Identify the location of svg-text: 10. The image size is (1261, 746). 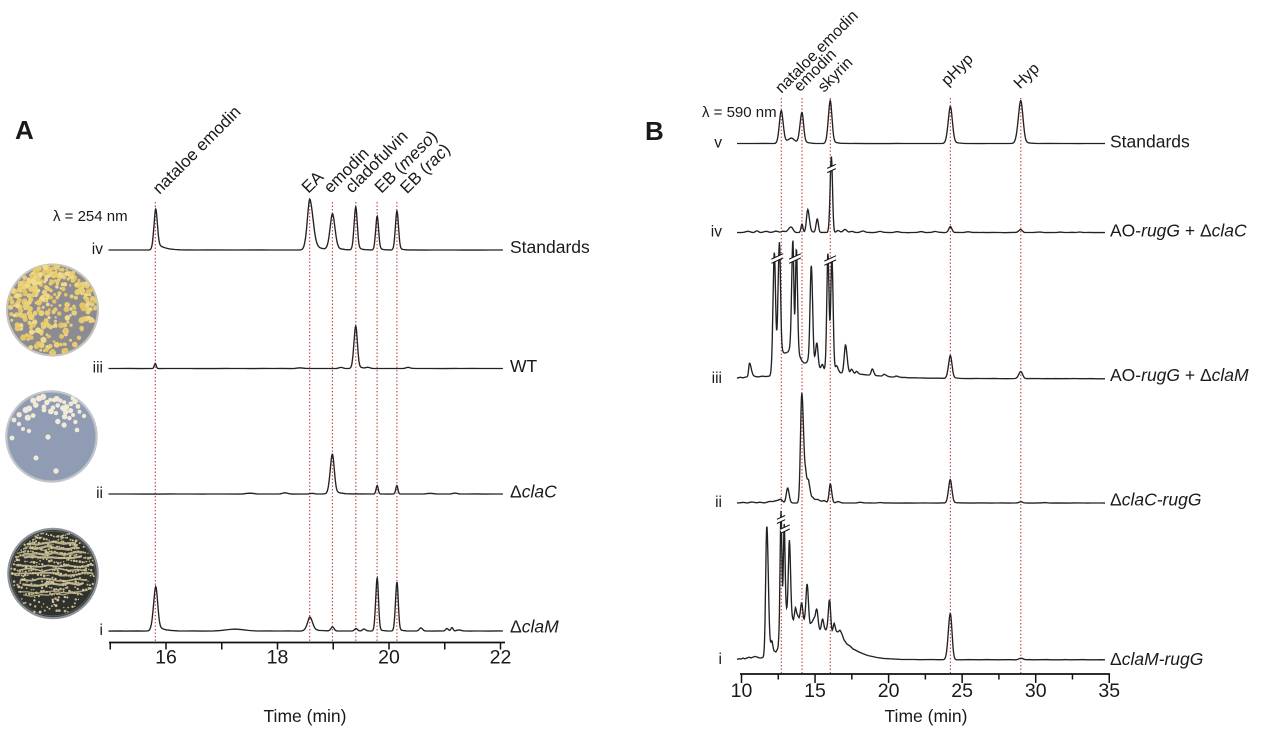
(742, 691).